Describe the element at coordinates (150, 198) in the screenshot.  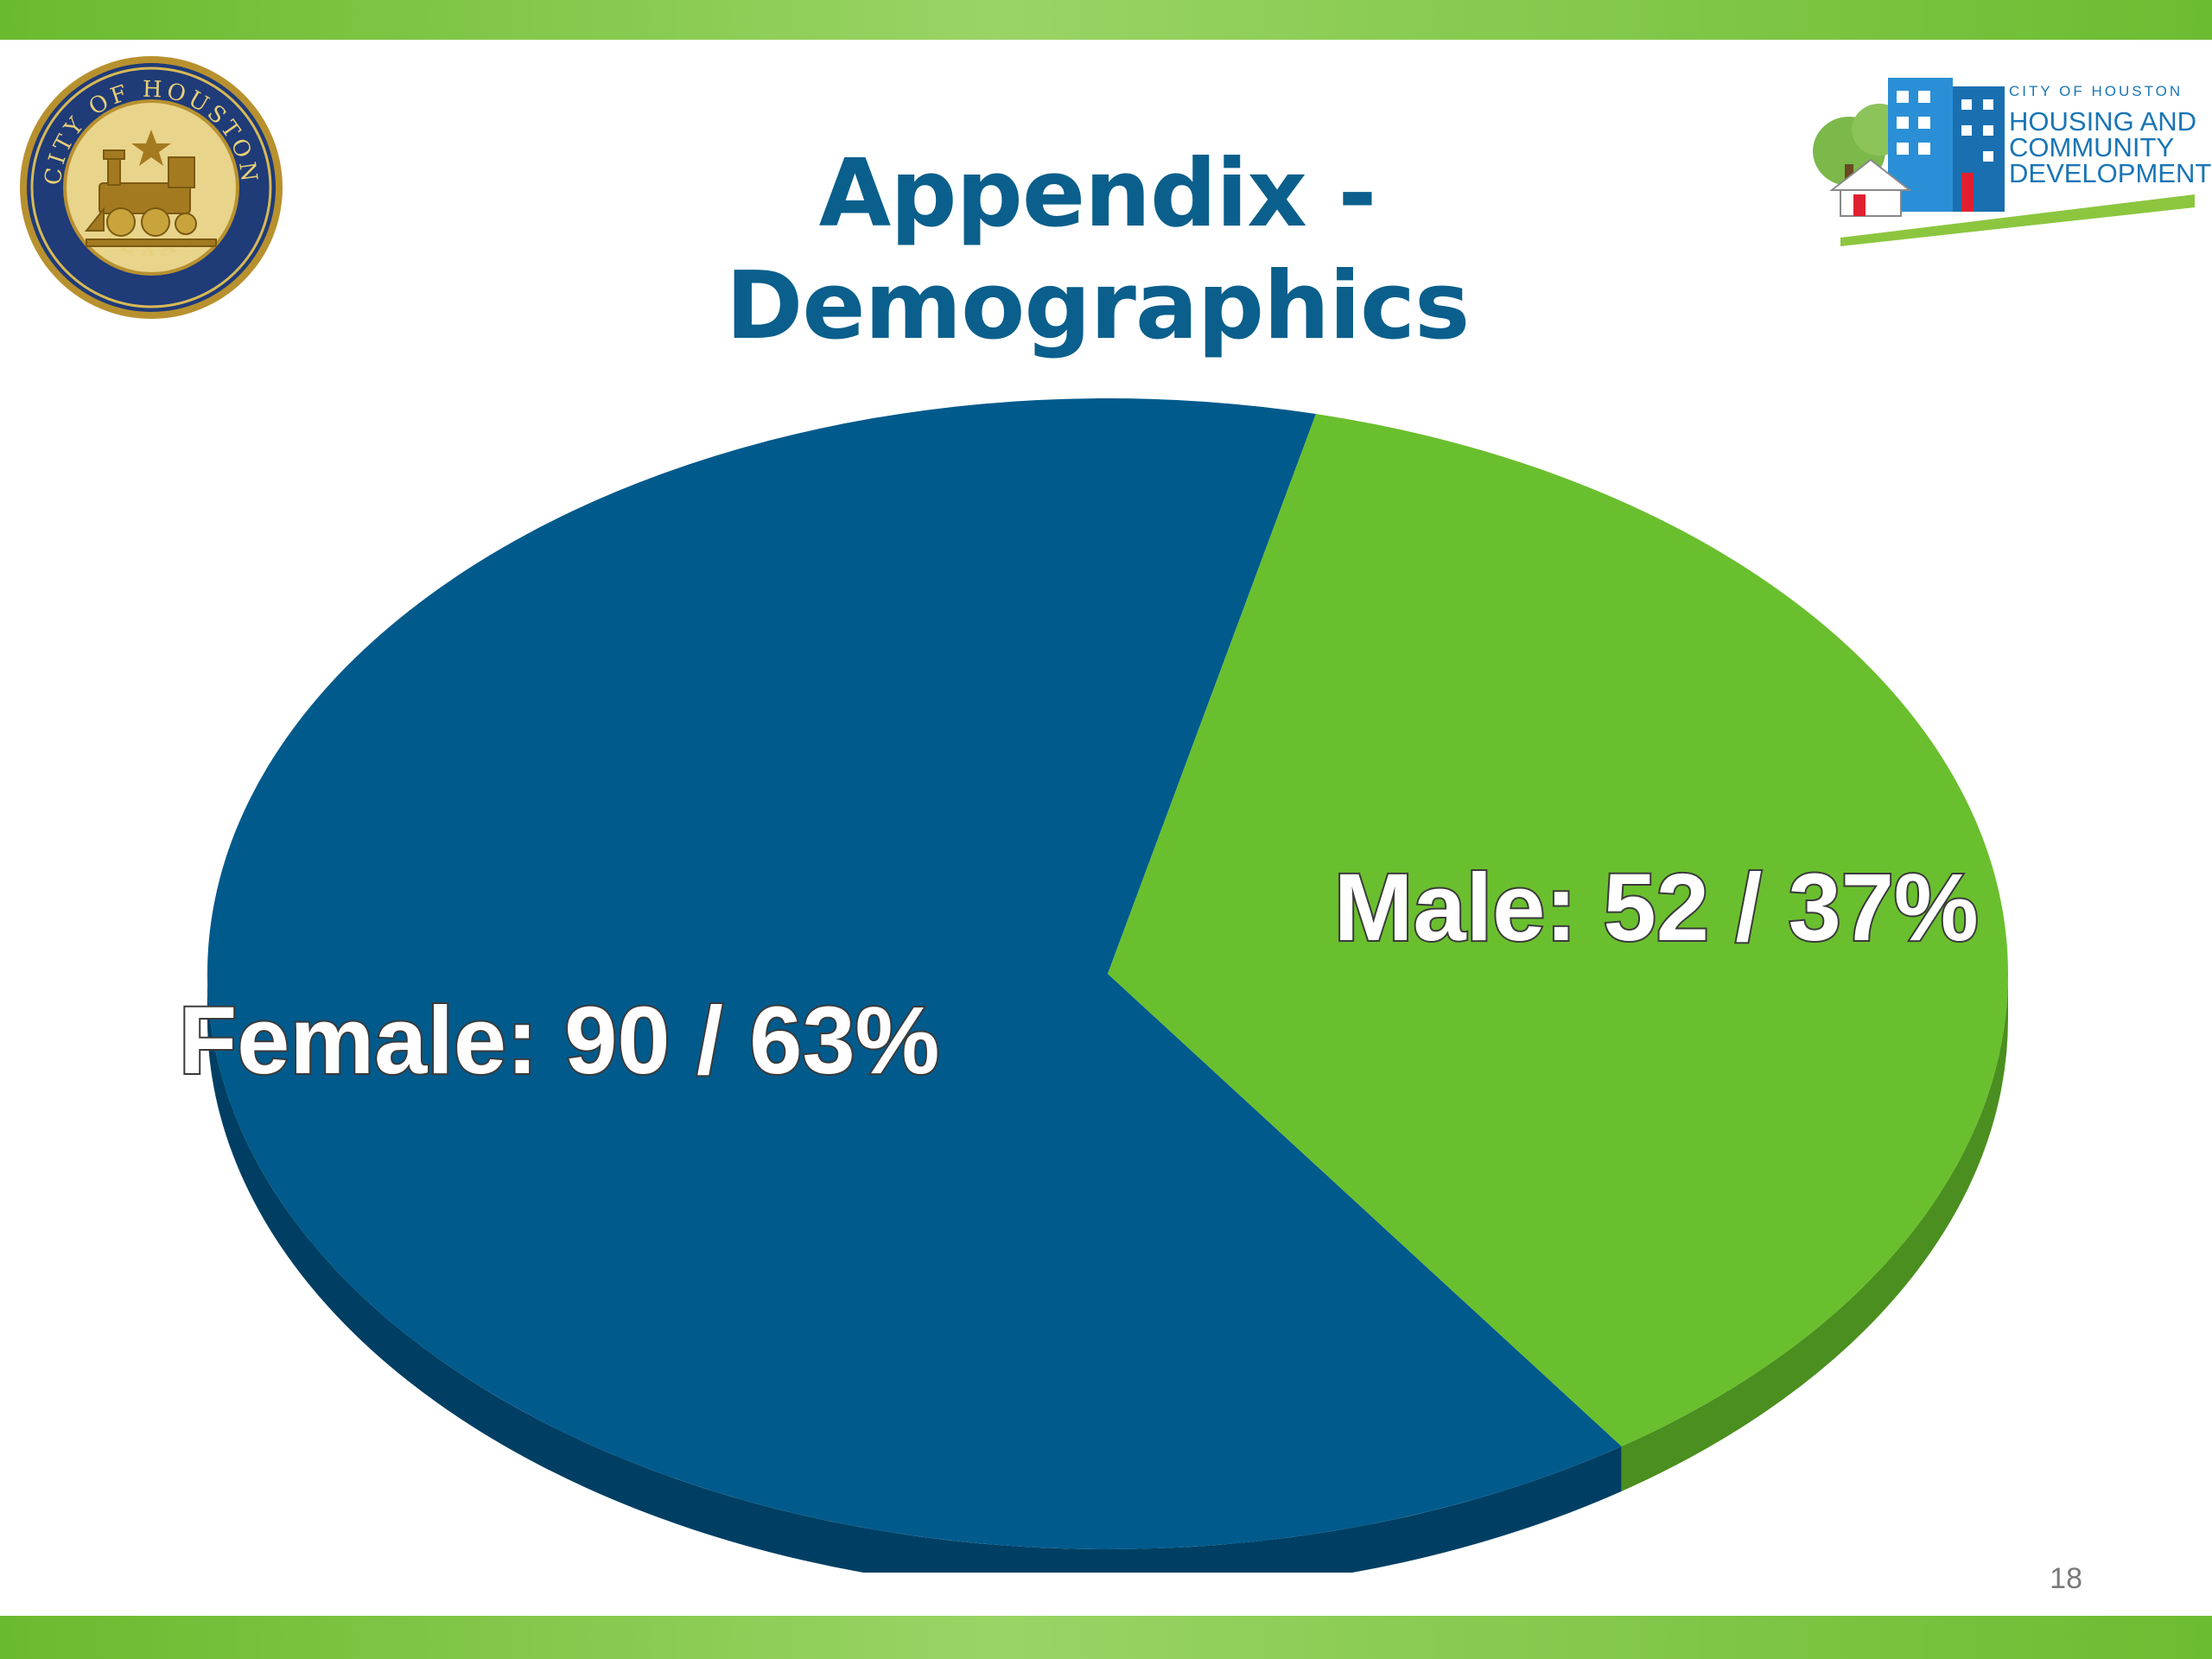
I see `locomotive-icon` at that location.